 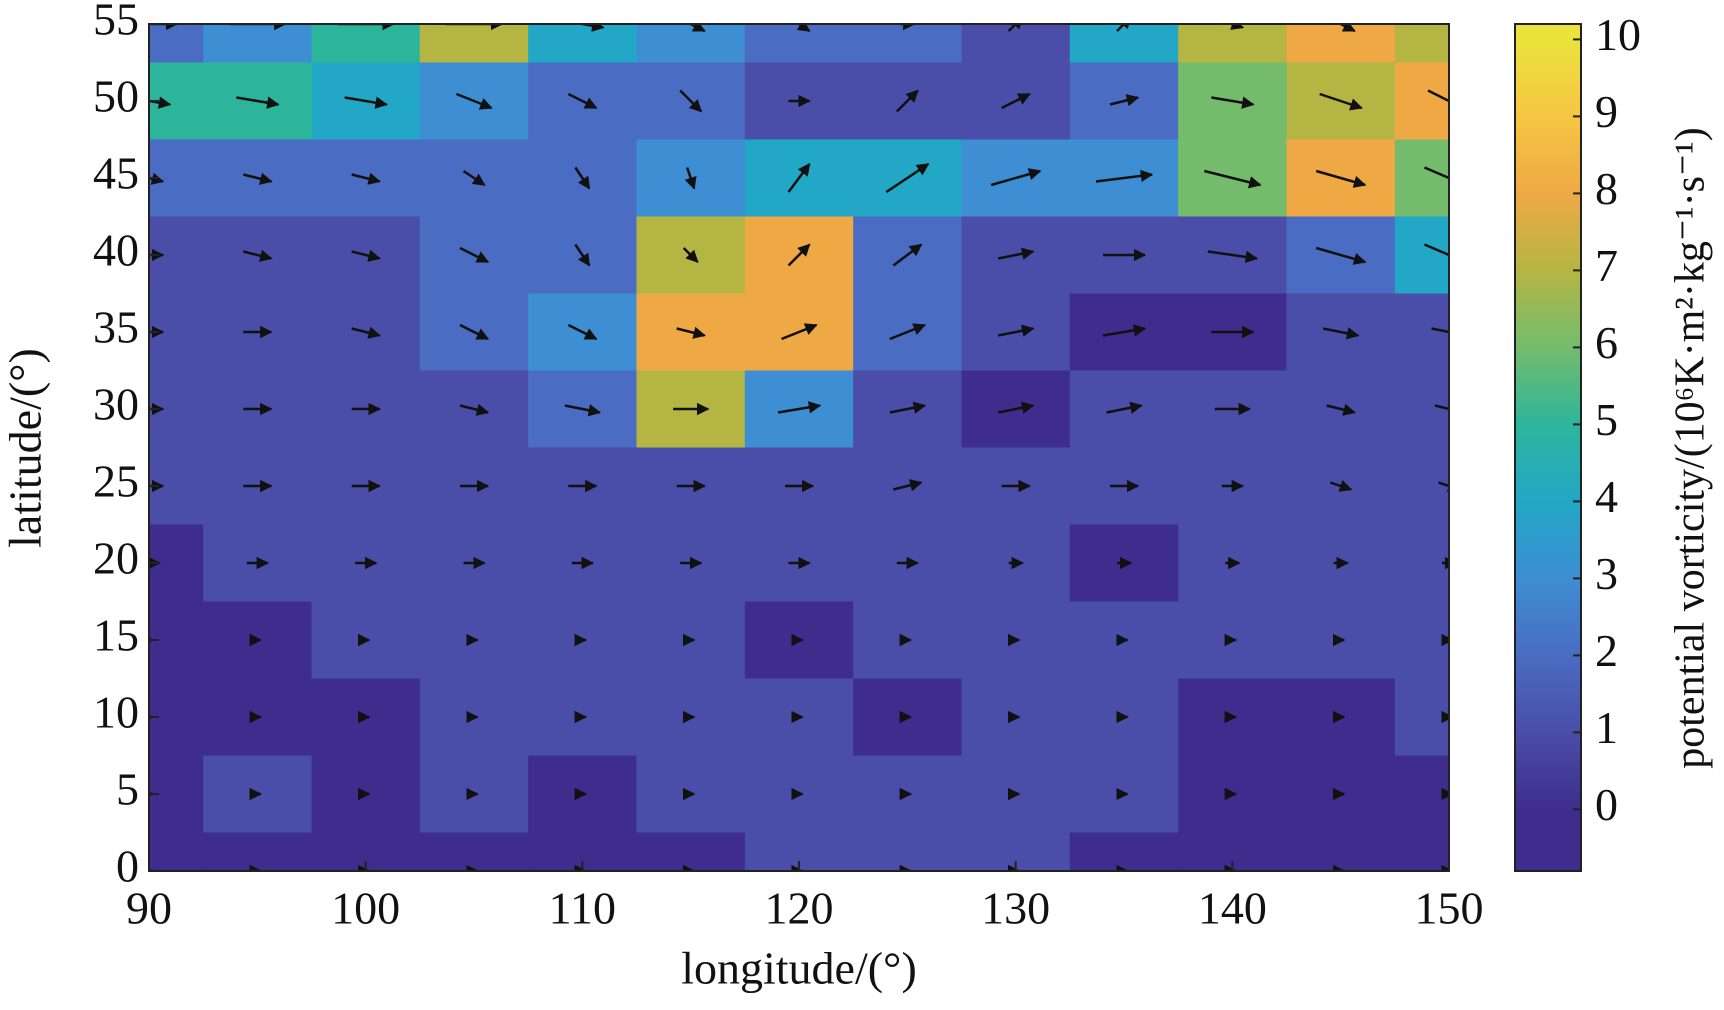 I want to click on x-tick-label: 140, so click(x=1232, y=908).